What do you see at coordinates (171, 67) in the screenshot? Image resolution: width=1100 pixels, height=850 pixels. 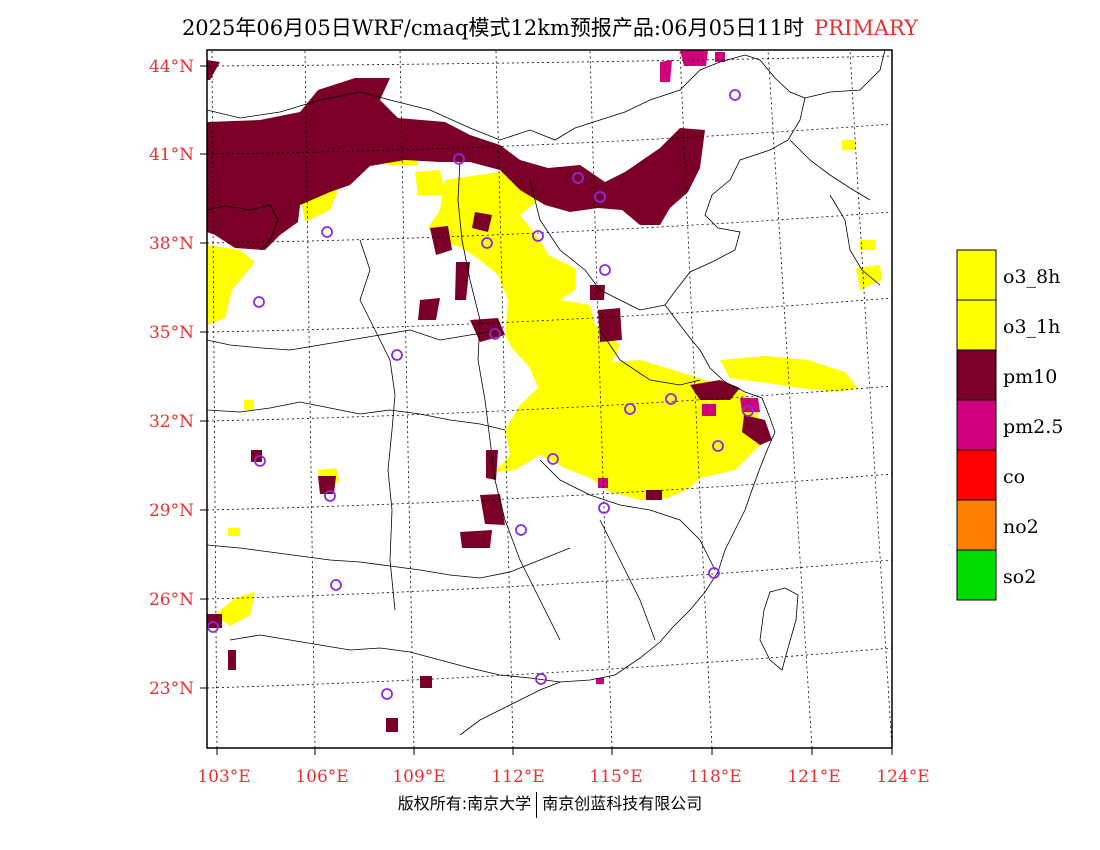 I see `lat-label: 44°N` at bounding box center [171, 67].